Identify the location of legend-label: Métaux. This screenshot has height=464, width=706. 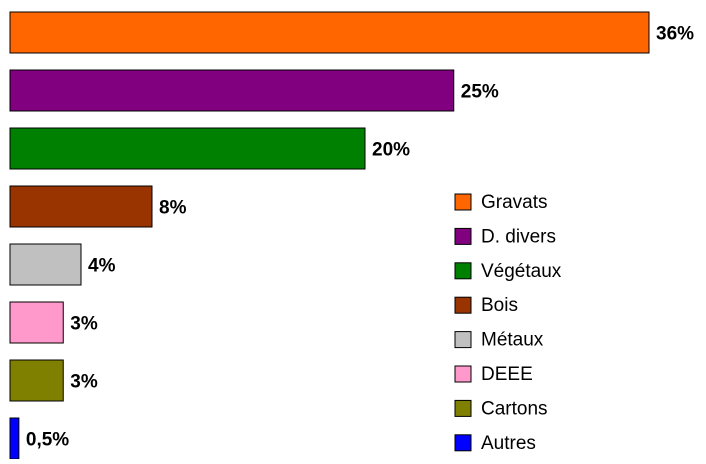
(512, 340).